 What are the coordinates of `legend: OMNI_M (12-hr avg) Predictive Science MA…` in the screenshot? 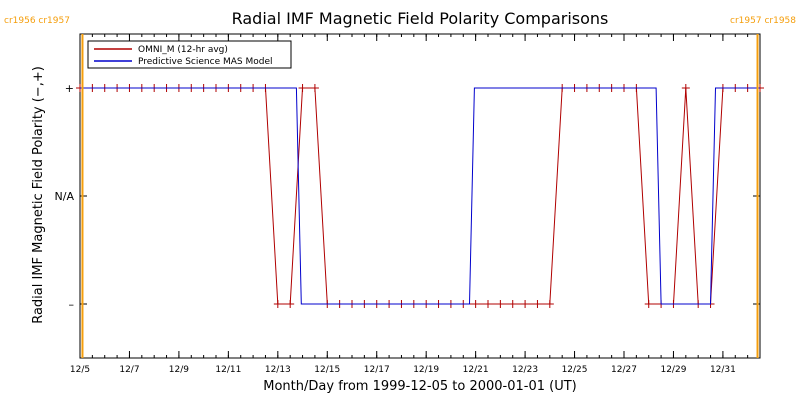 It's located at (189, 54).